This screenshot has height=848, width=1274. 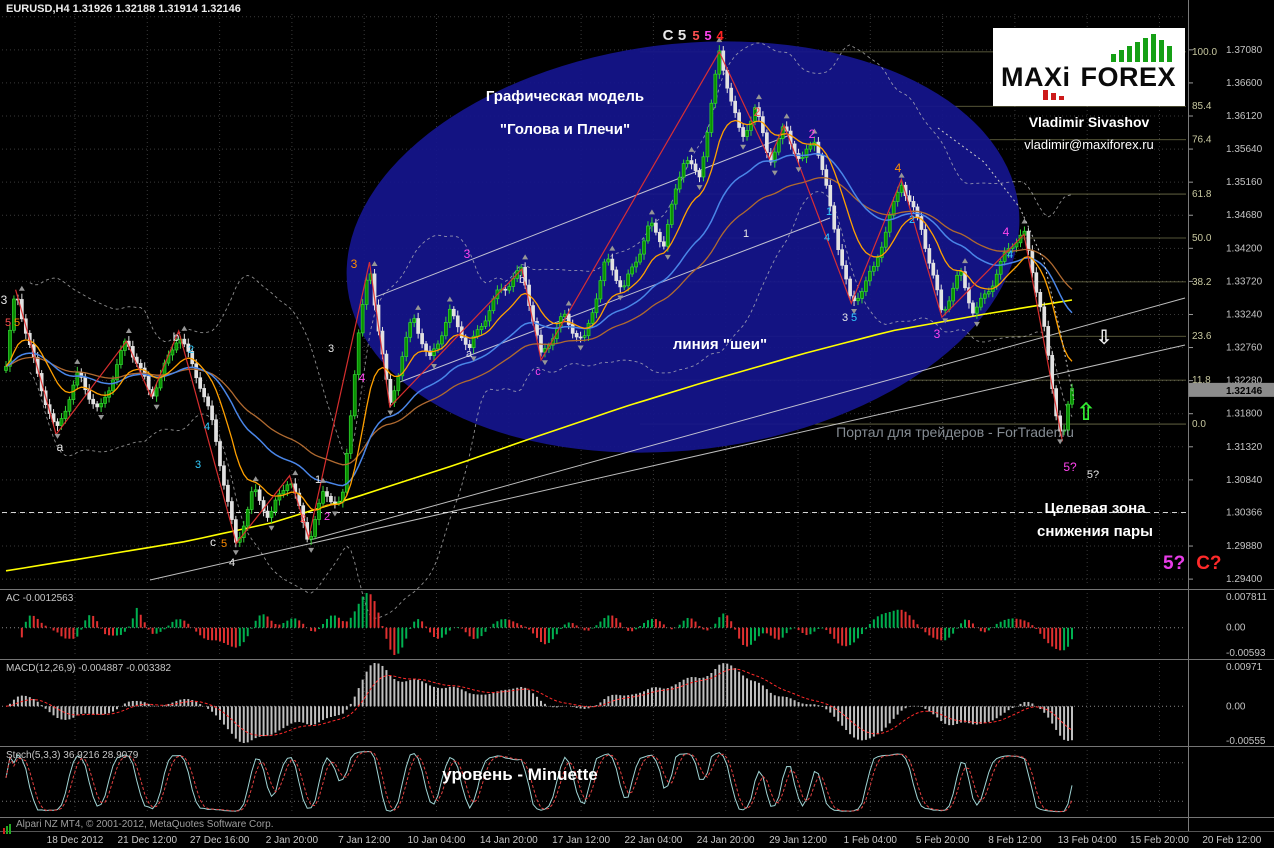 I want to click on pattern-label-line2: "Голова и Плечи", so click(x=565, y=129).